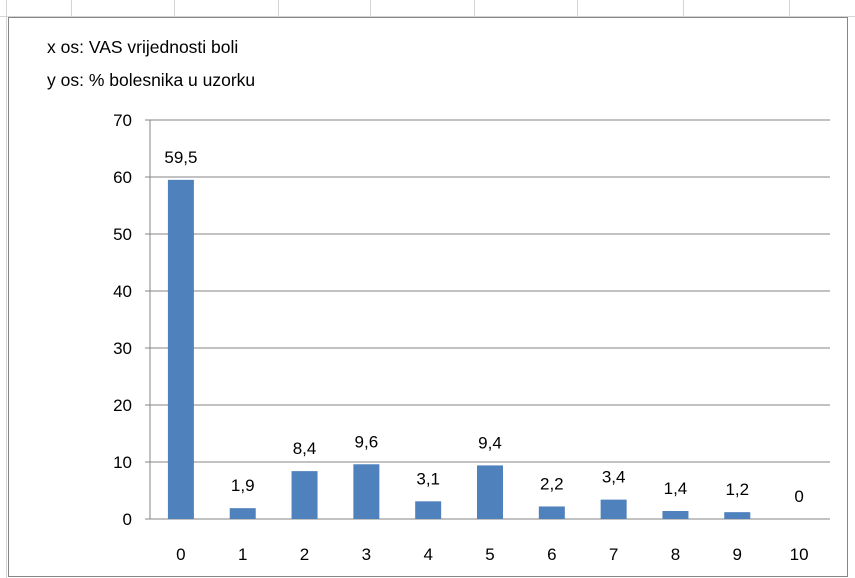 The width and height of the screenshot is (855, 578). Describe the element at coordinates (151, 80) in the screenshot. I see `y-axis-annotation: y os: % bolesnika u uzorku` at that location.